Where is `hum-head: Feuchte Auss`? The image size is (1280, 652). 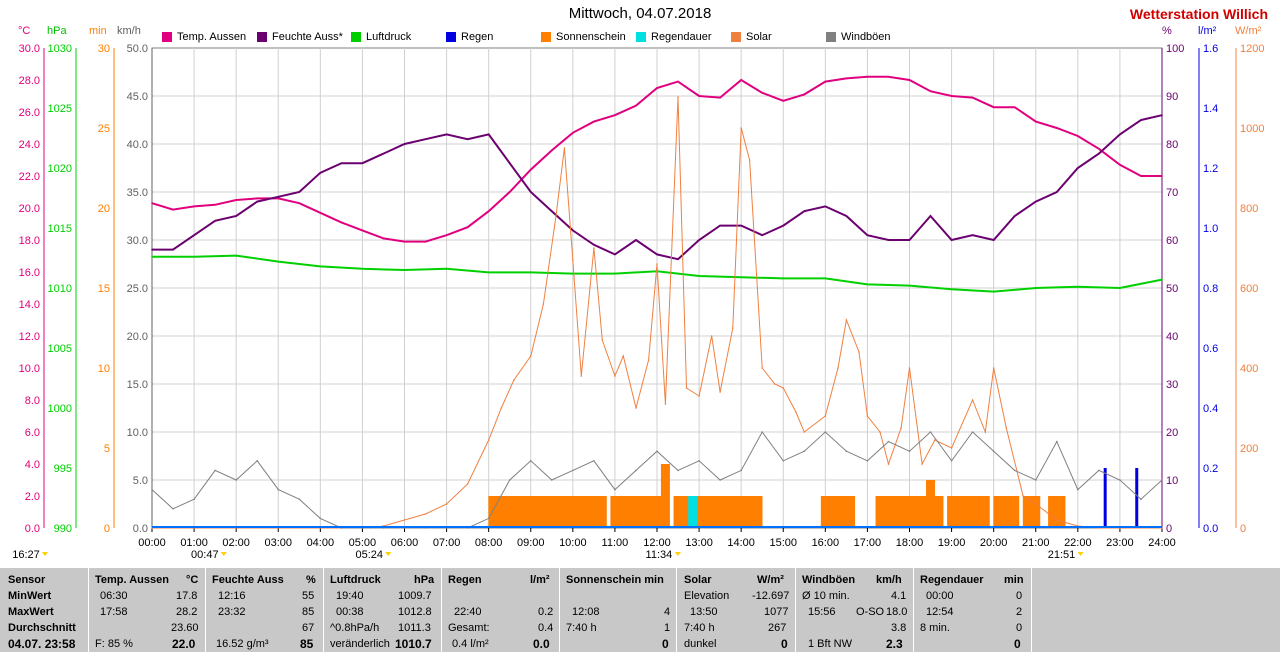
hum-head: Feuchte Auss is located at coordinates (248, 580).